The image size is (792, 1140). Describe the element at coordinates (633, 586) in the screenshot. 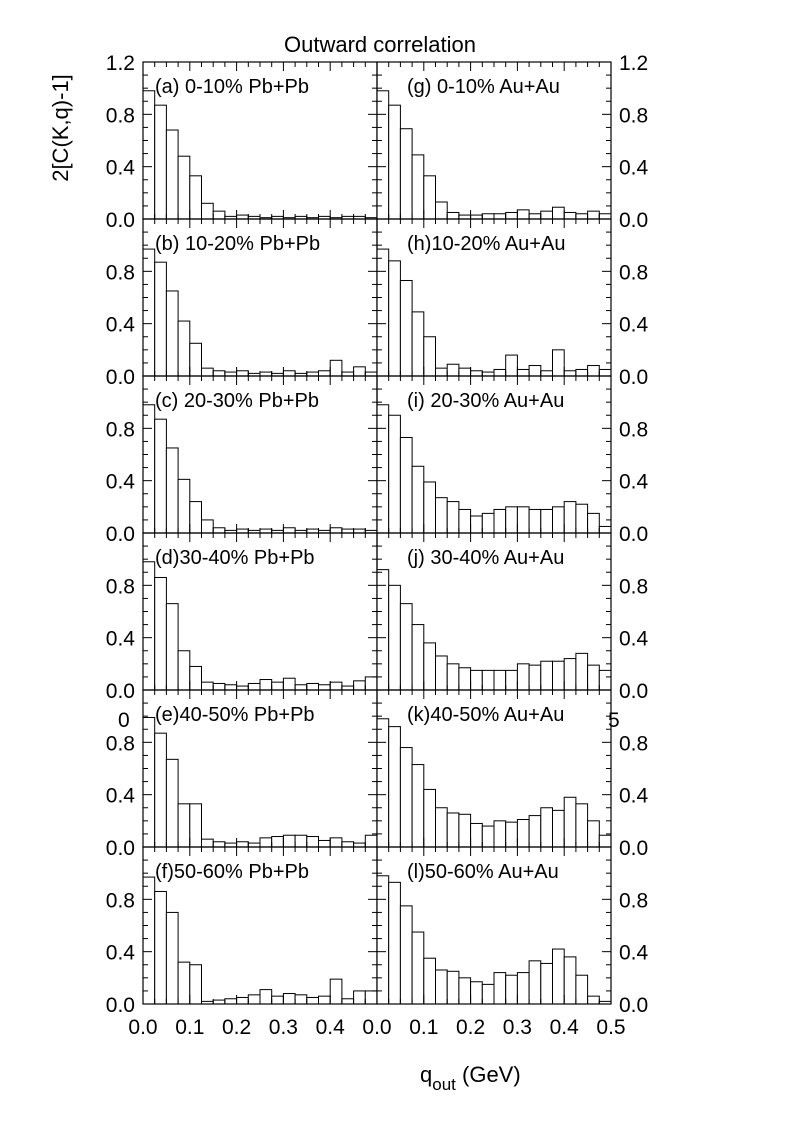

I see `y-tick-label-right: 0.8` at that location.